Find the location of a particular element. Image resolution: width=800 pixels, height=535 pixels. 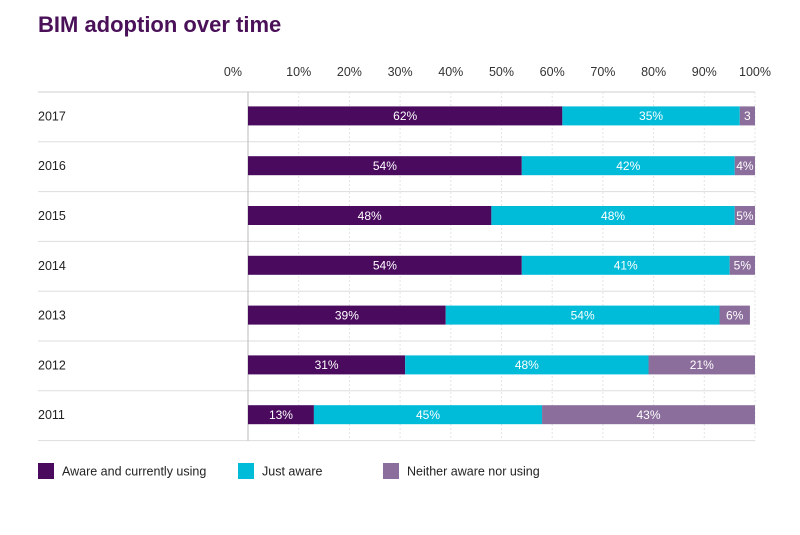

x-tick-label: 80% is located at coordinates (653, 72).